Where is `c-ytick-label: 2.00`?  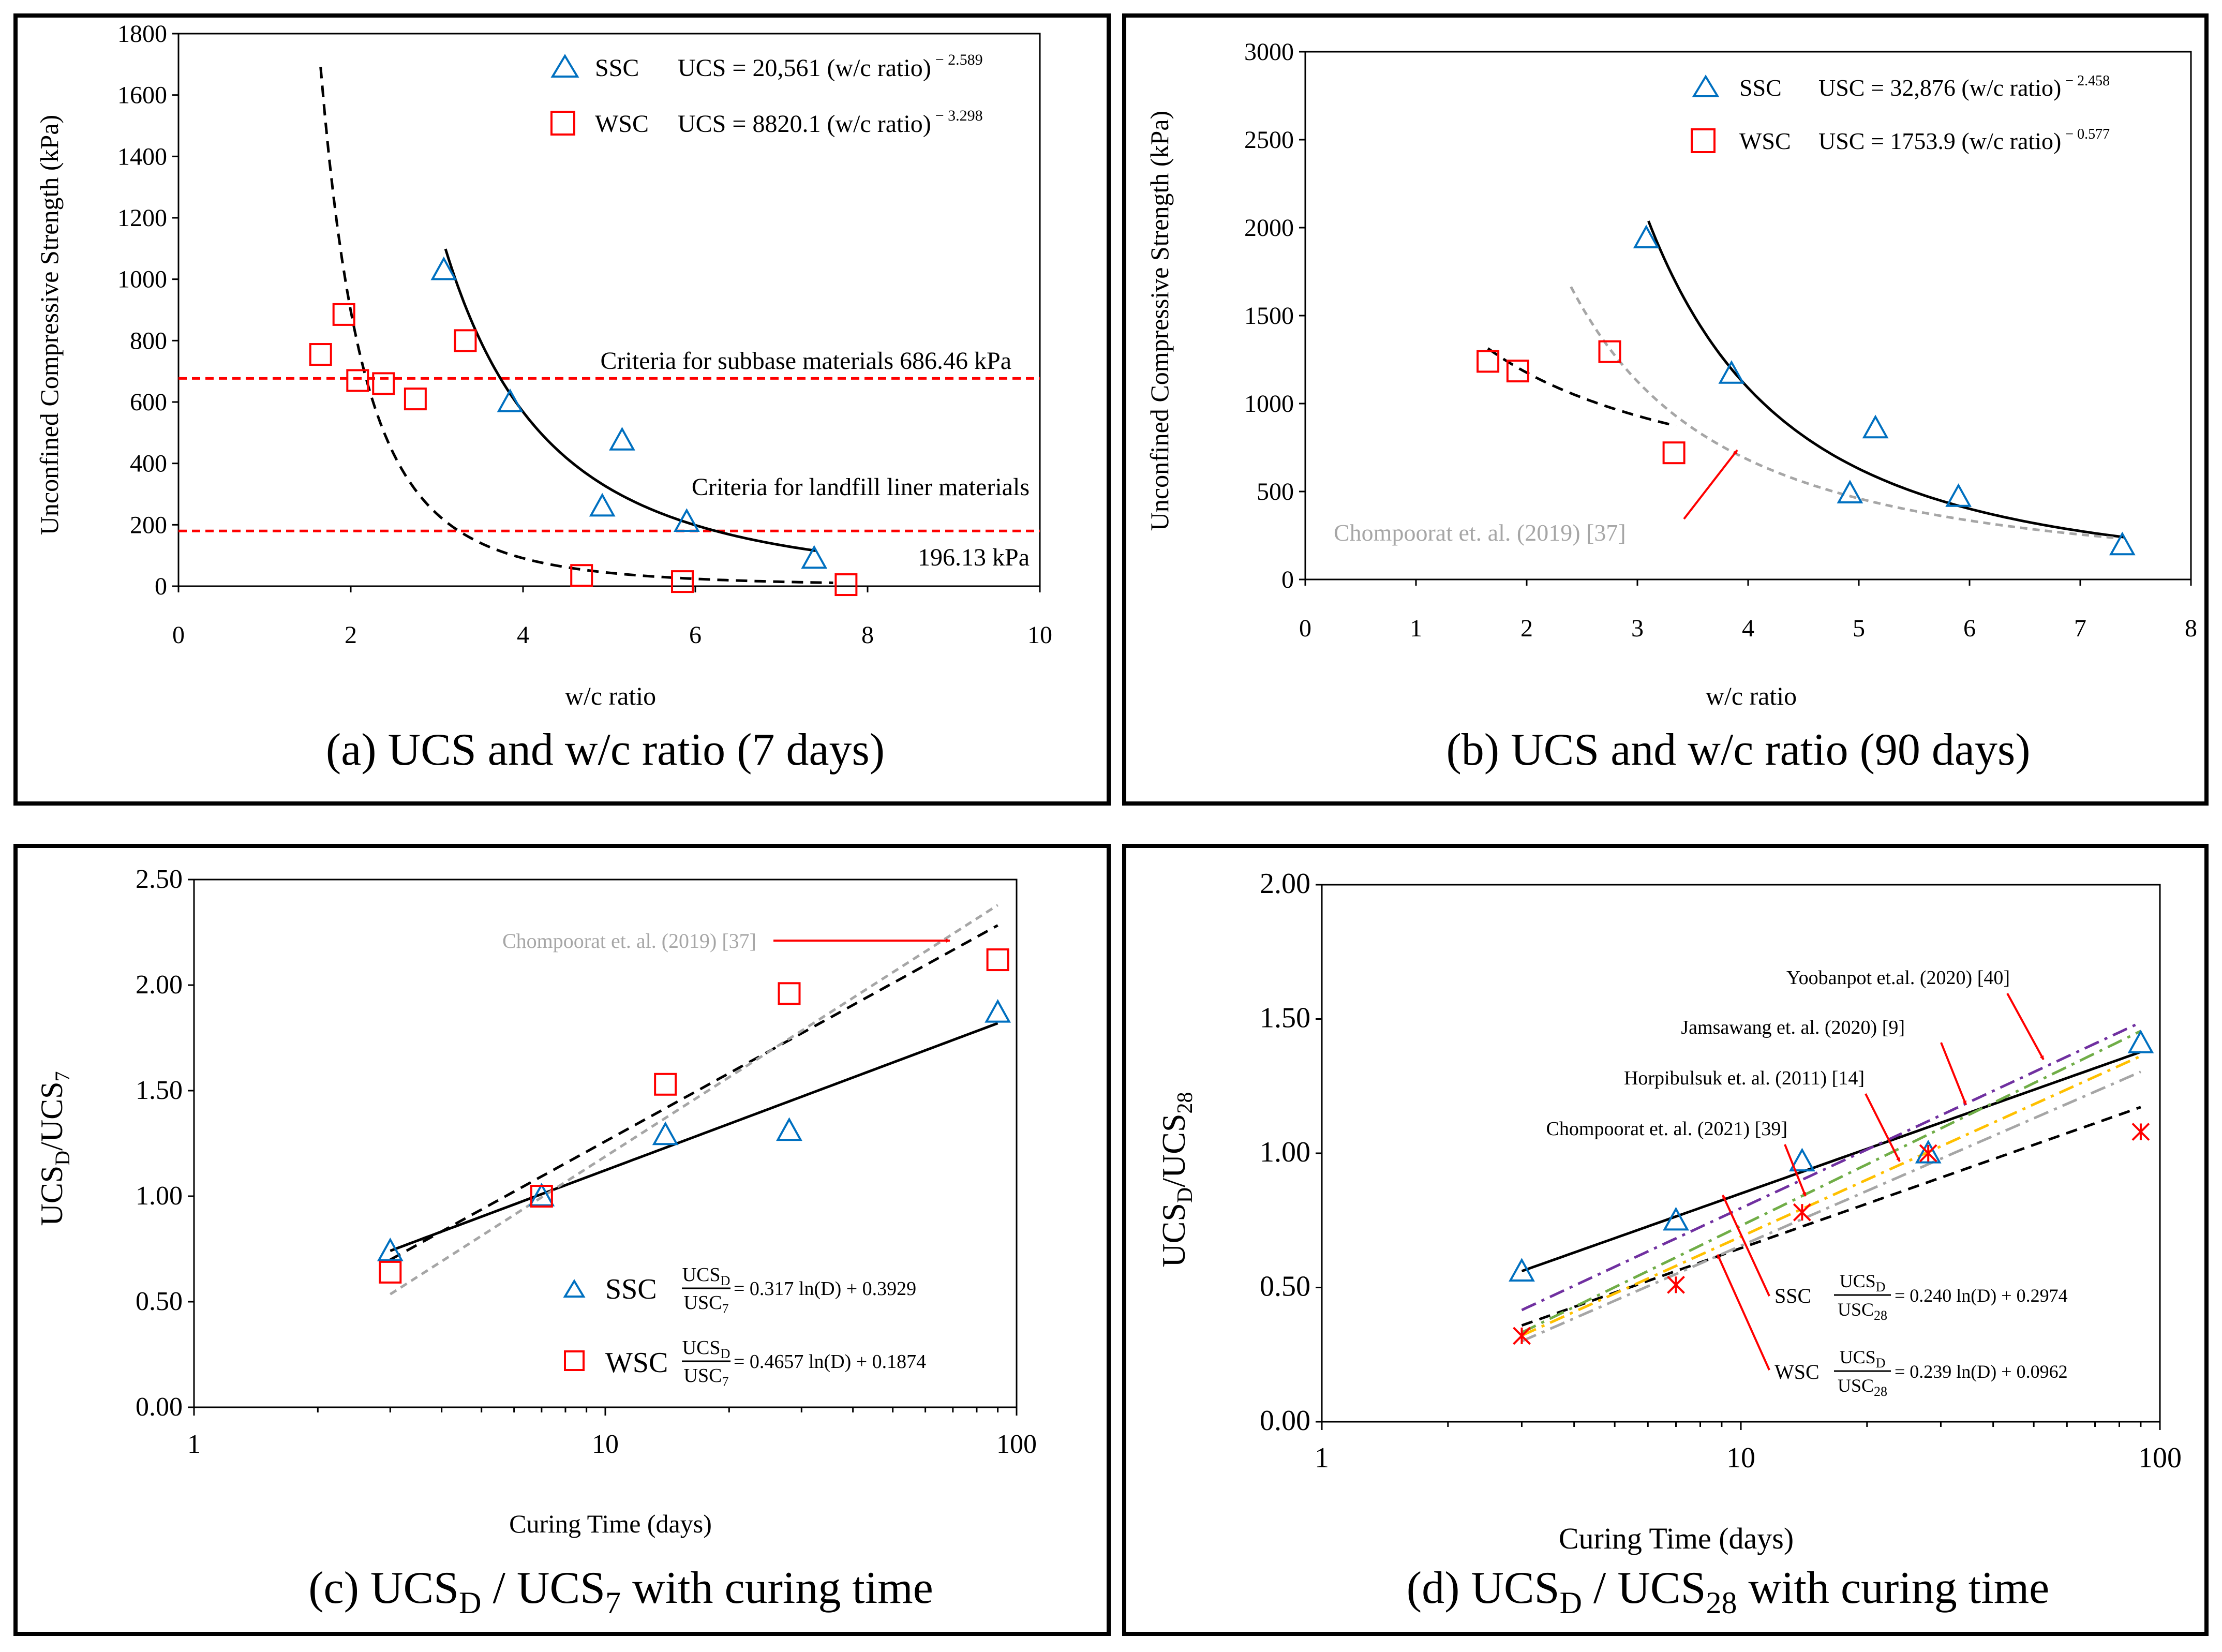 c-ytick-label: 2.00 is located at coordinates (159, 985).